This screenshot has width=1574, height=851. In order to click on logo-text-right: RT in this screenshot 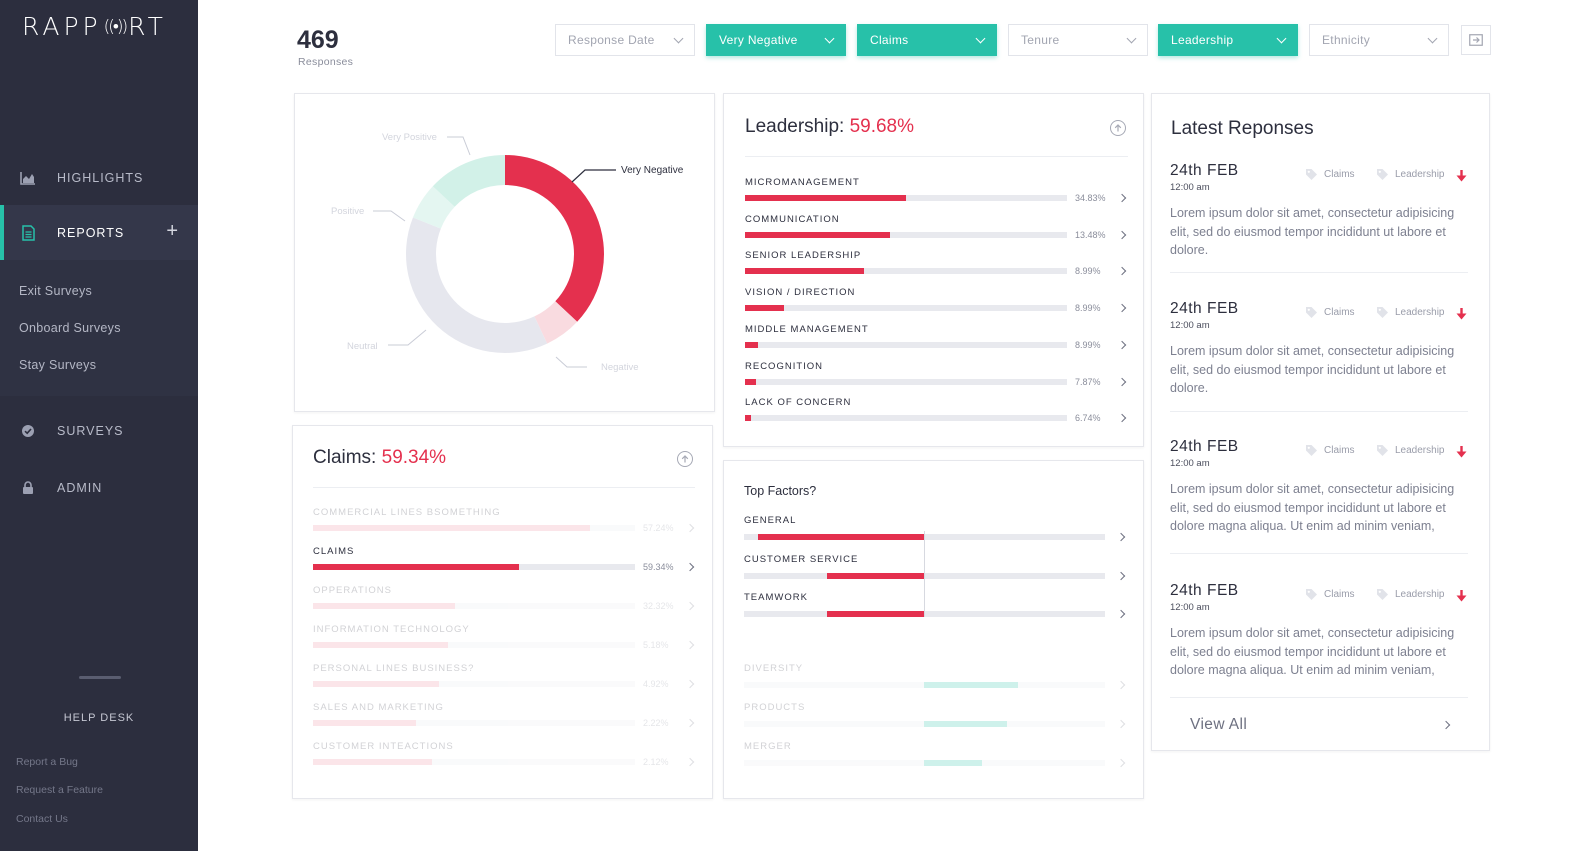, I will do `click(147, 26)`.